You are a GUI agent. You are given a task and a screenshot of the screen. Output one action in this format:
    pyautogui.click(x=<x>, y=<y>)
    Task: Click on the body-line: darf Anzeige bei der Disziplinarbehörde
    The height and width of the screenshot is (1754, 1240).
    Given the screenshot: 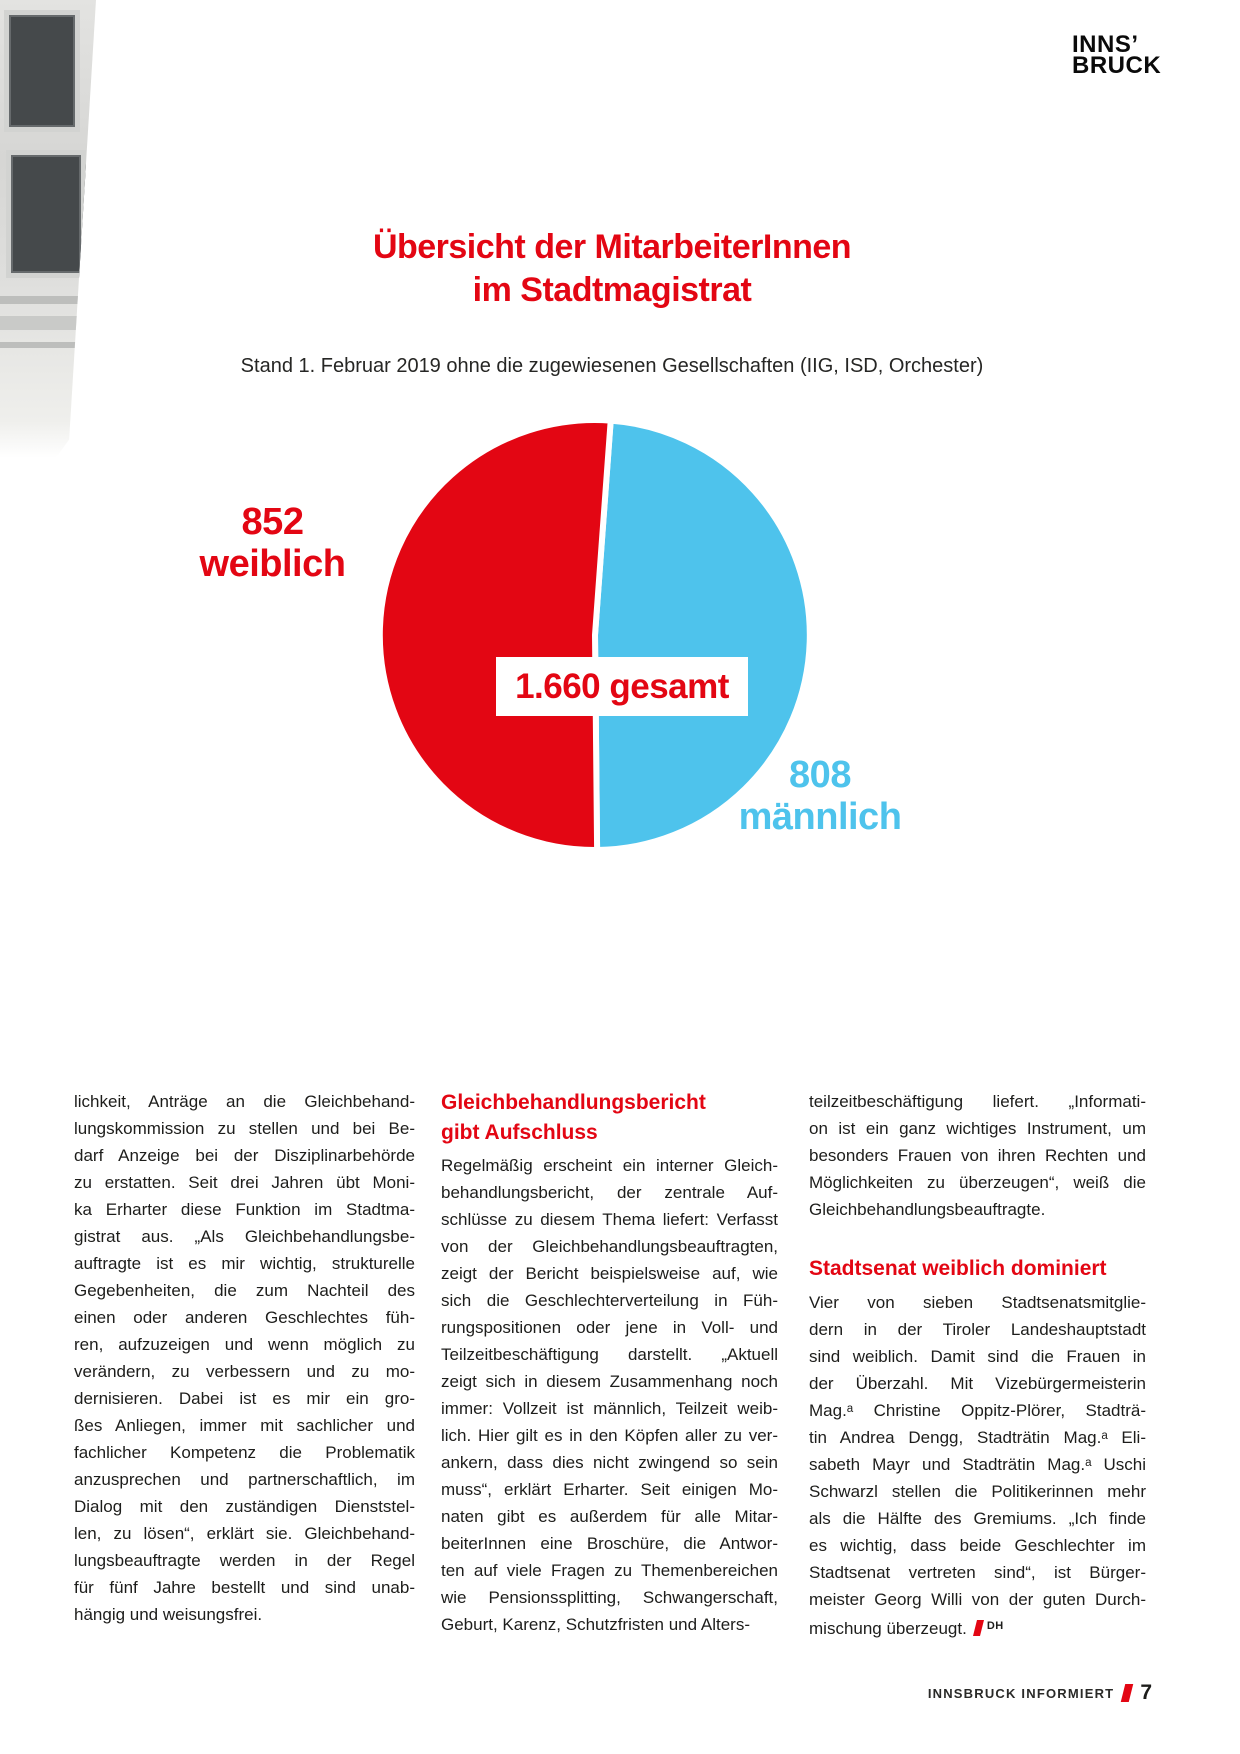 What is the action you would take?
    pyautogui.click(x=244, y=1155)
    